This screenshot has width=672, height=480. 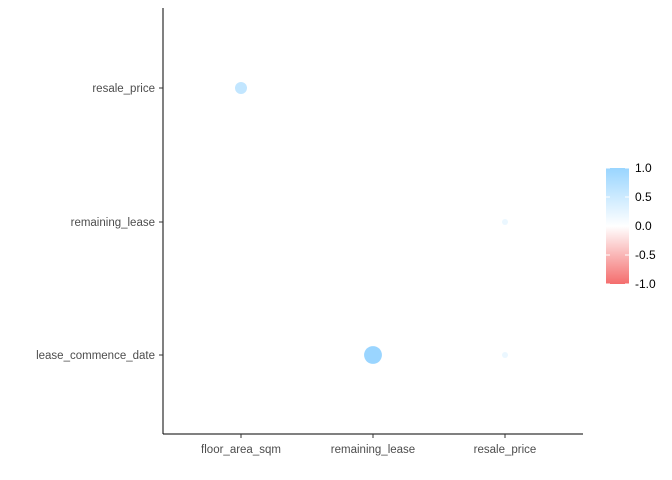 What do you see at coordinates (123, 89) in the screenshot?
I see `y-tick-label: resale_price` at bounding box center [123, 89].